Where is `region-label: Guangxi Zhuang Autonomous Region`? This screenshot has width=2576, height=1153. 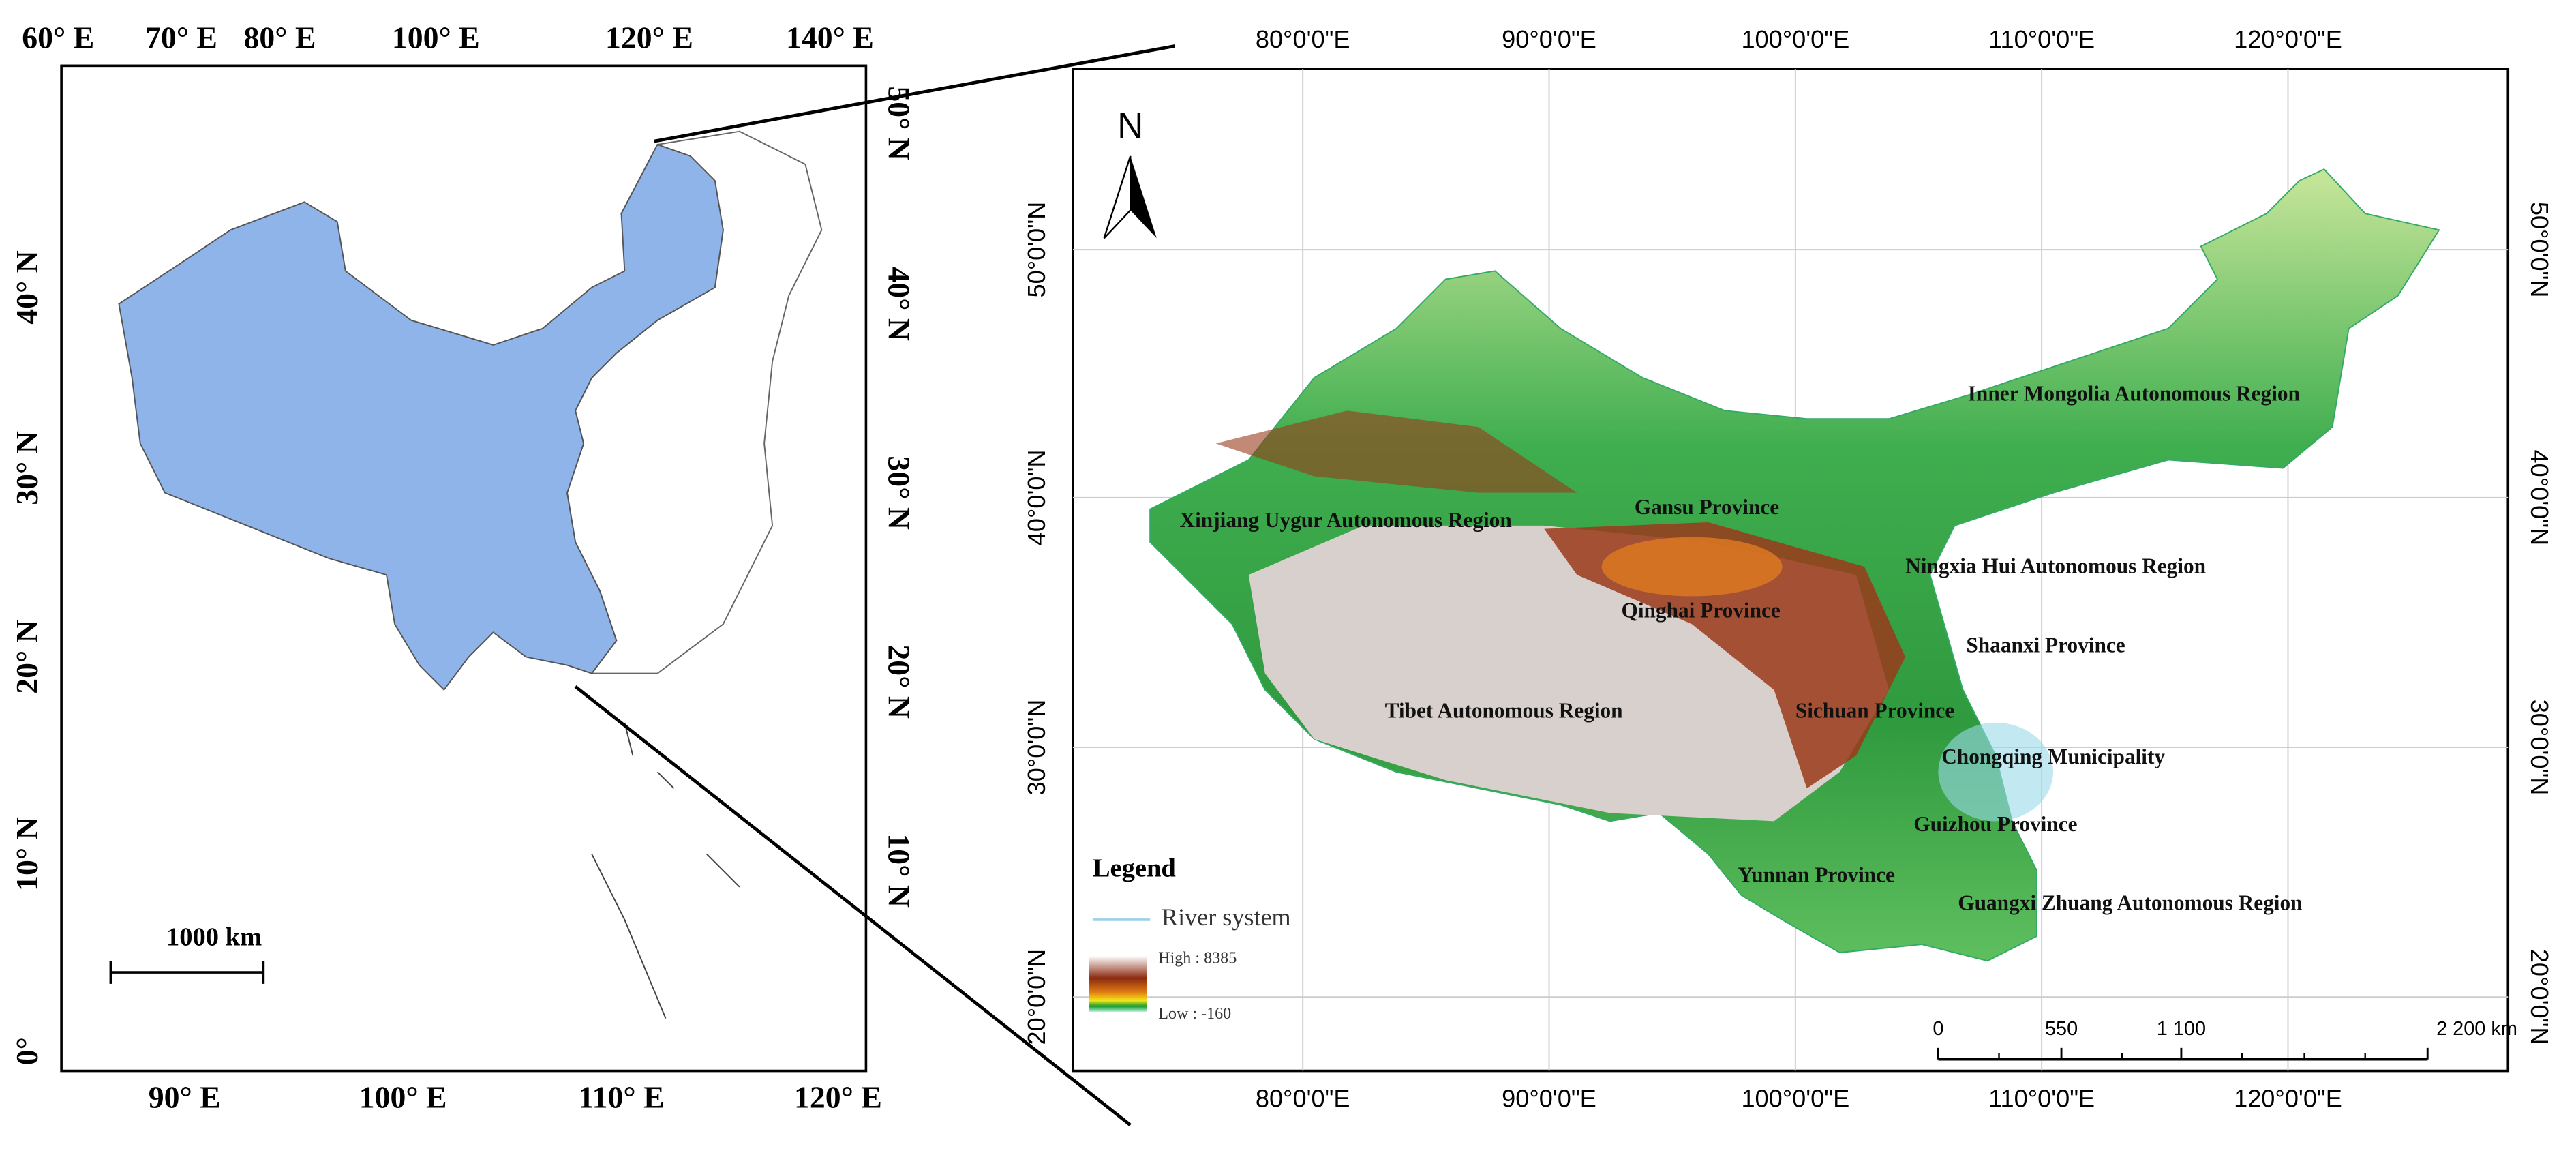 region-label: Guangxi Zhuang Autonomous Region is located at coordinates (2130, 902).